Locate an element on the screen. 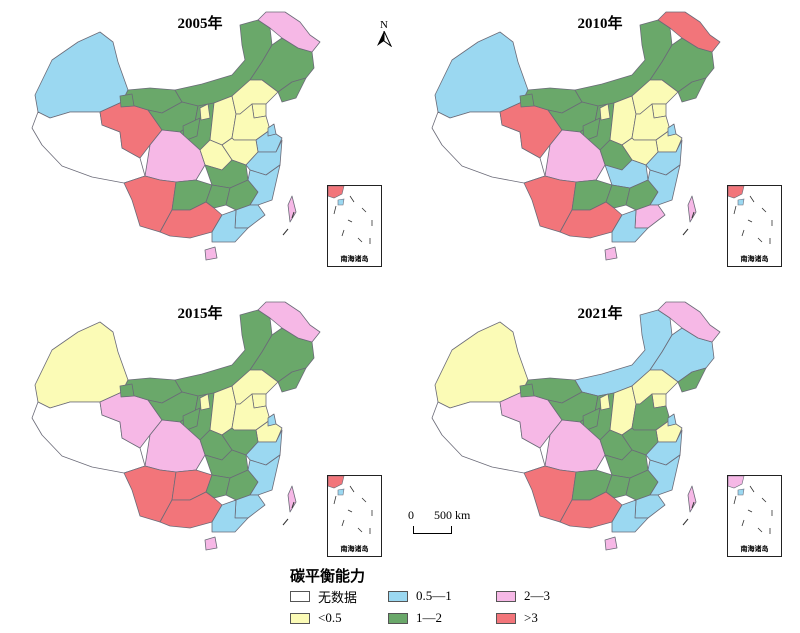 The width and height of the screenshot is (800, 633). panel-title: 2015年 is located at coordinates (200, 314).